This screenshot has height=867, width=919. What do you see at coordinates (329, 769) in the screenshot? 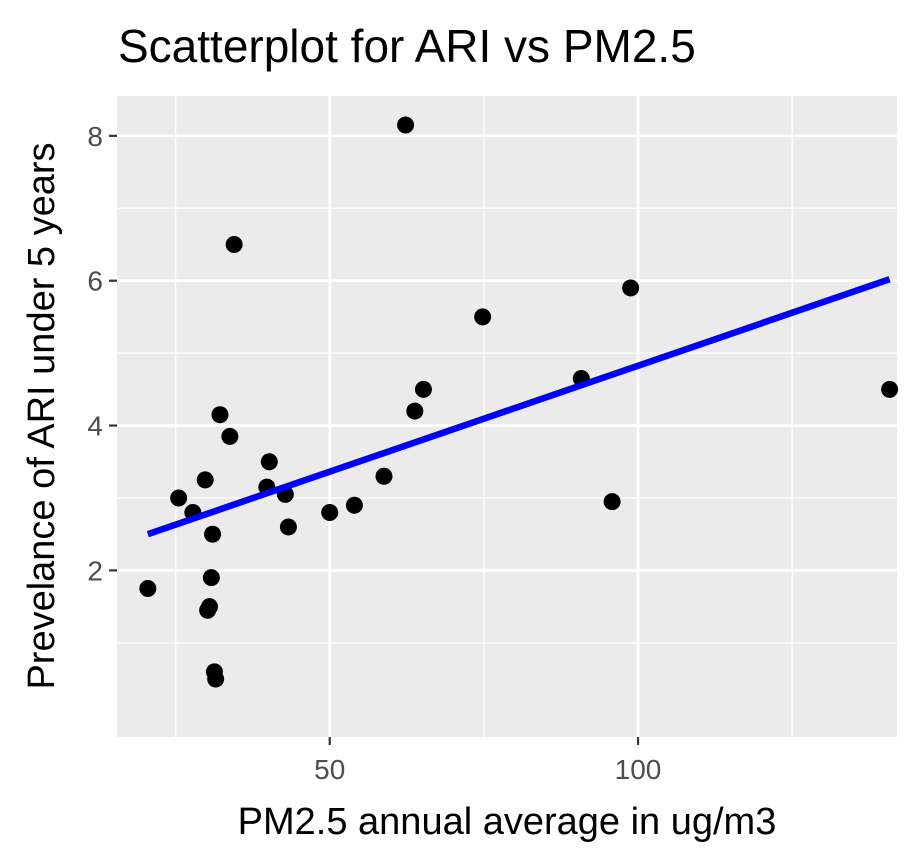
I see `x-tick-label: 50` at bounding box center [329, 769].